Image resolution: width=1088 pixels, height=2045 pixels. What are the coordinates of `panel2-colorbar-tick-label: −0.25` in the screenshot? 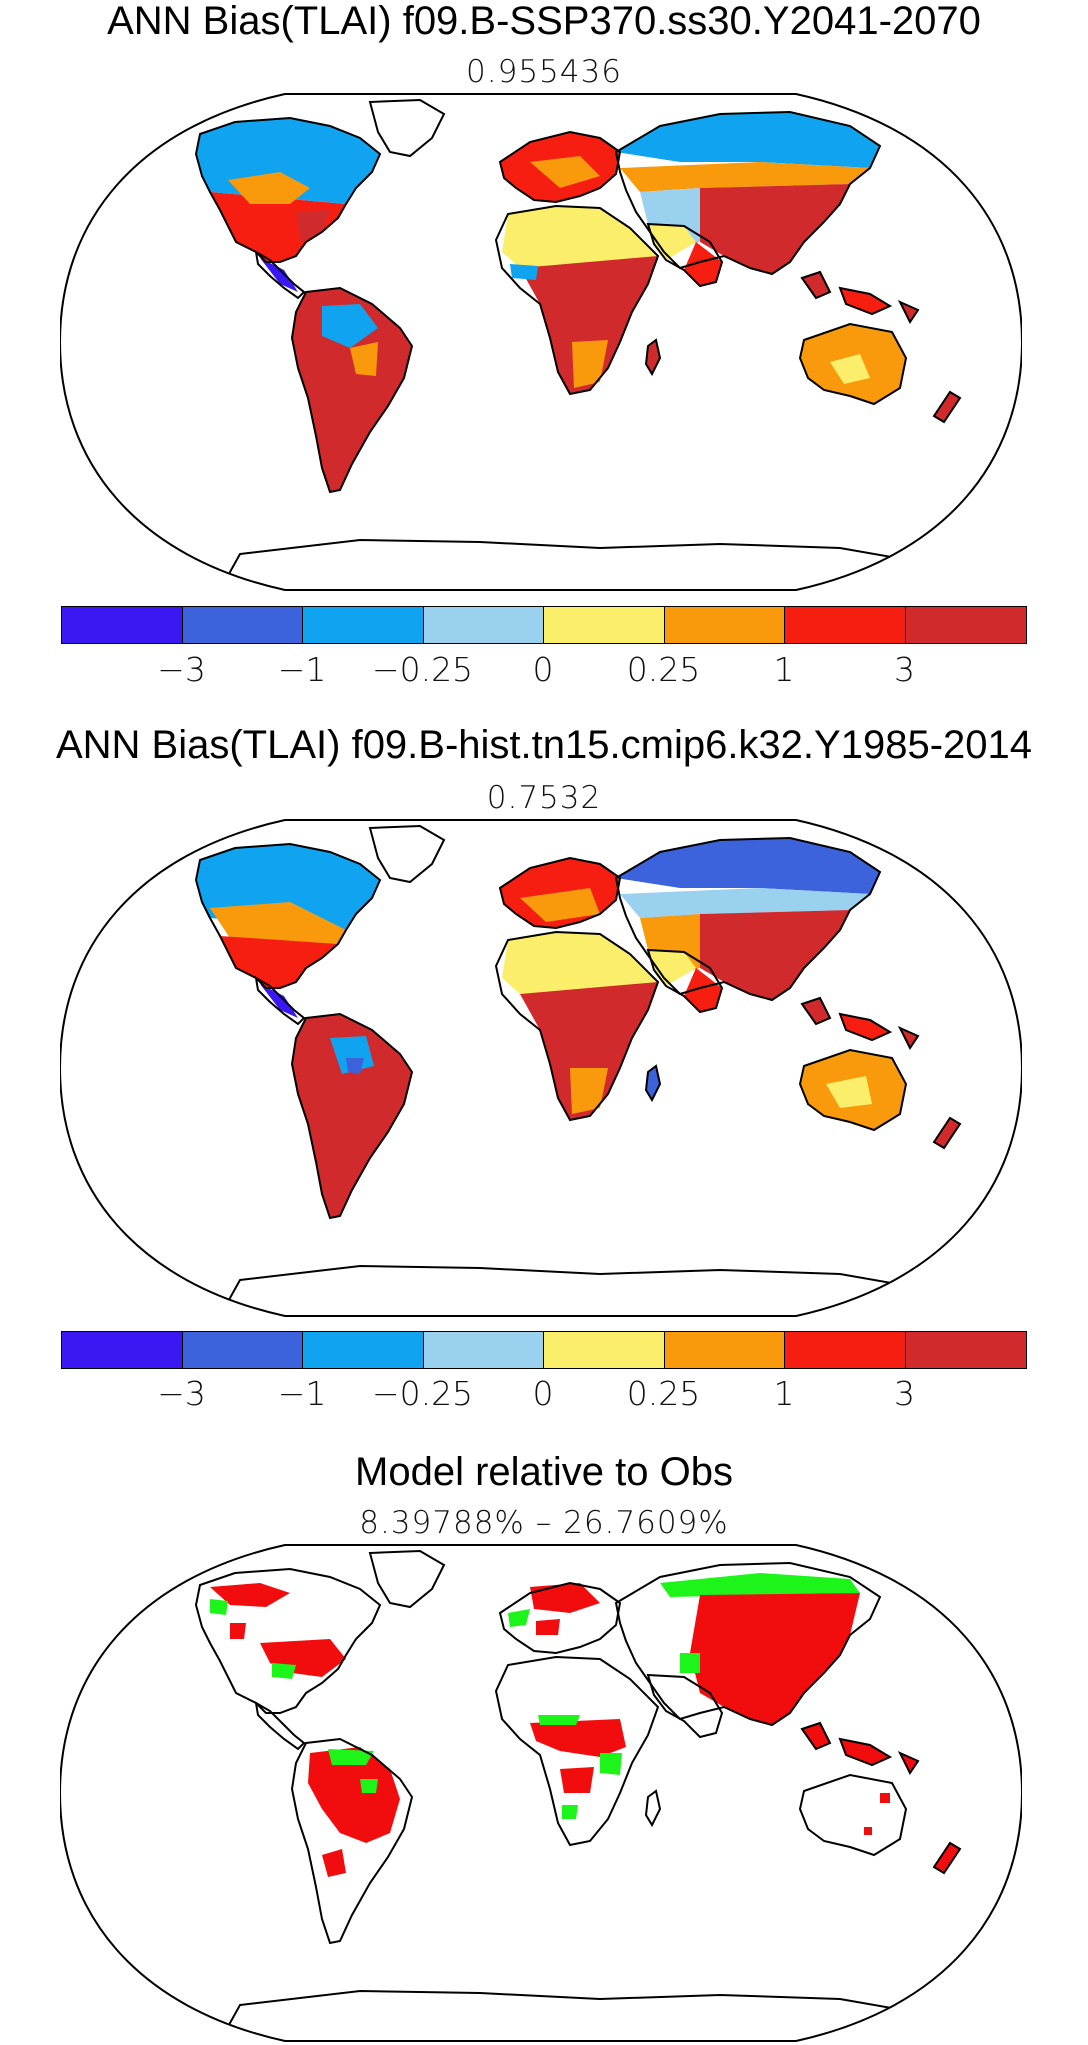 It's located at (422, 1393).